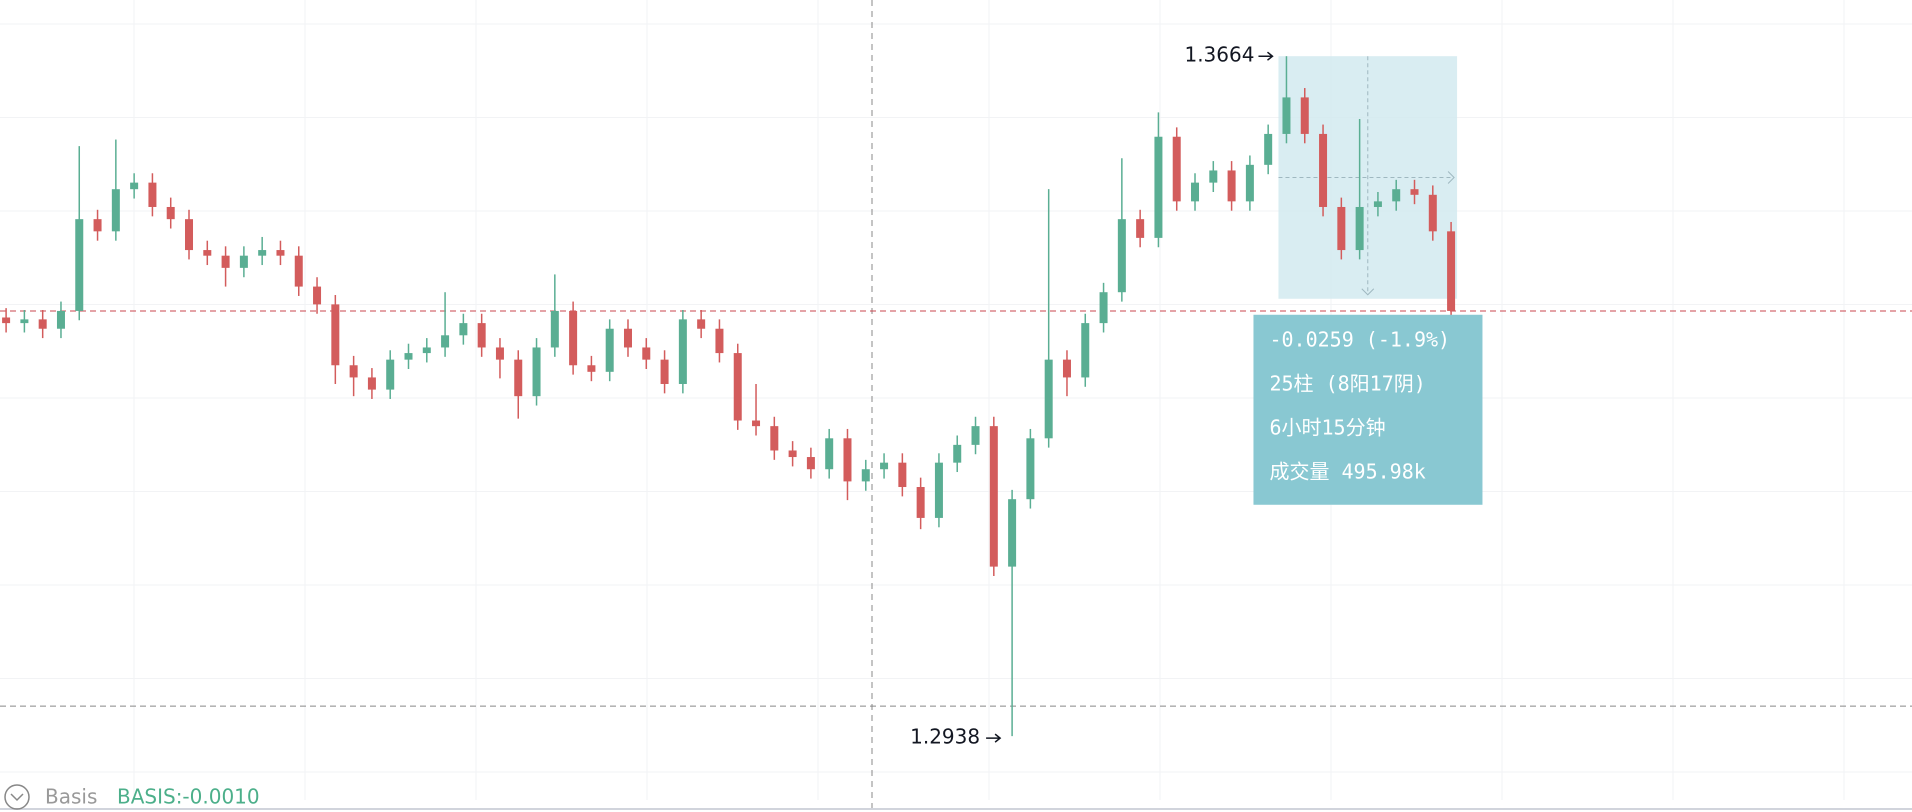 The height and width of the screenshot is (812, 1912). I want to click on indicator-value: BASIS:-0.0010, so click(188, 797).